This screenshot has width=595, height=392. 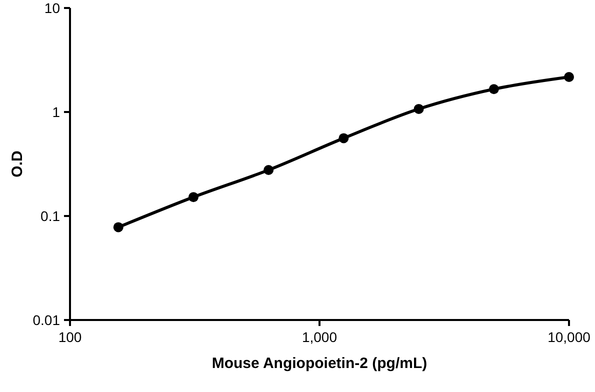 I want to click on y-axis-title: O.D, so click(x=17, y=164).